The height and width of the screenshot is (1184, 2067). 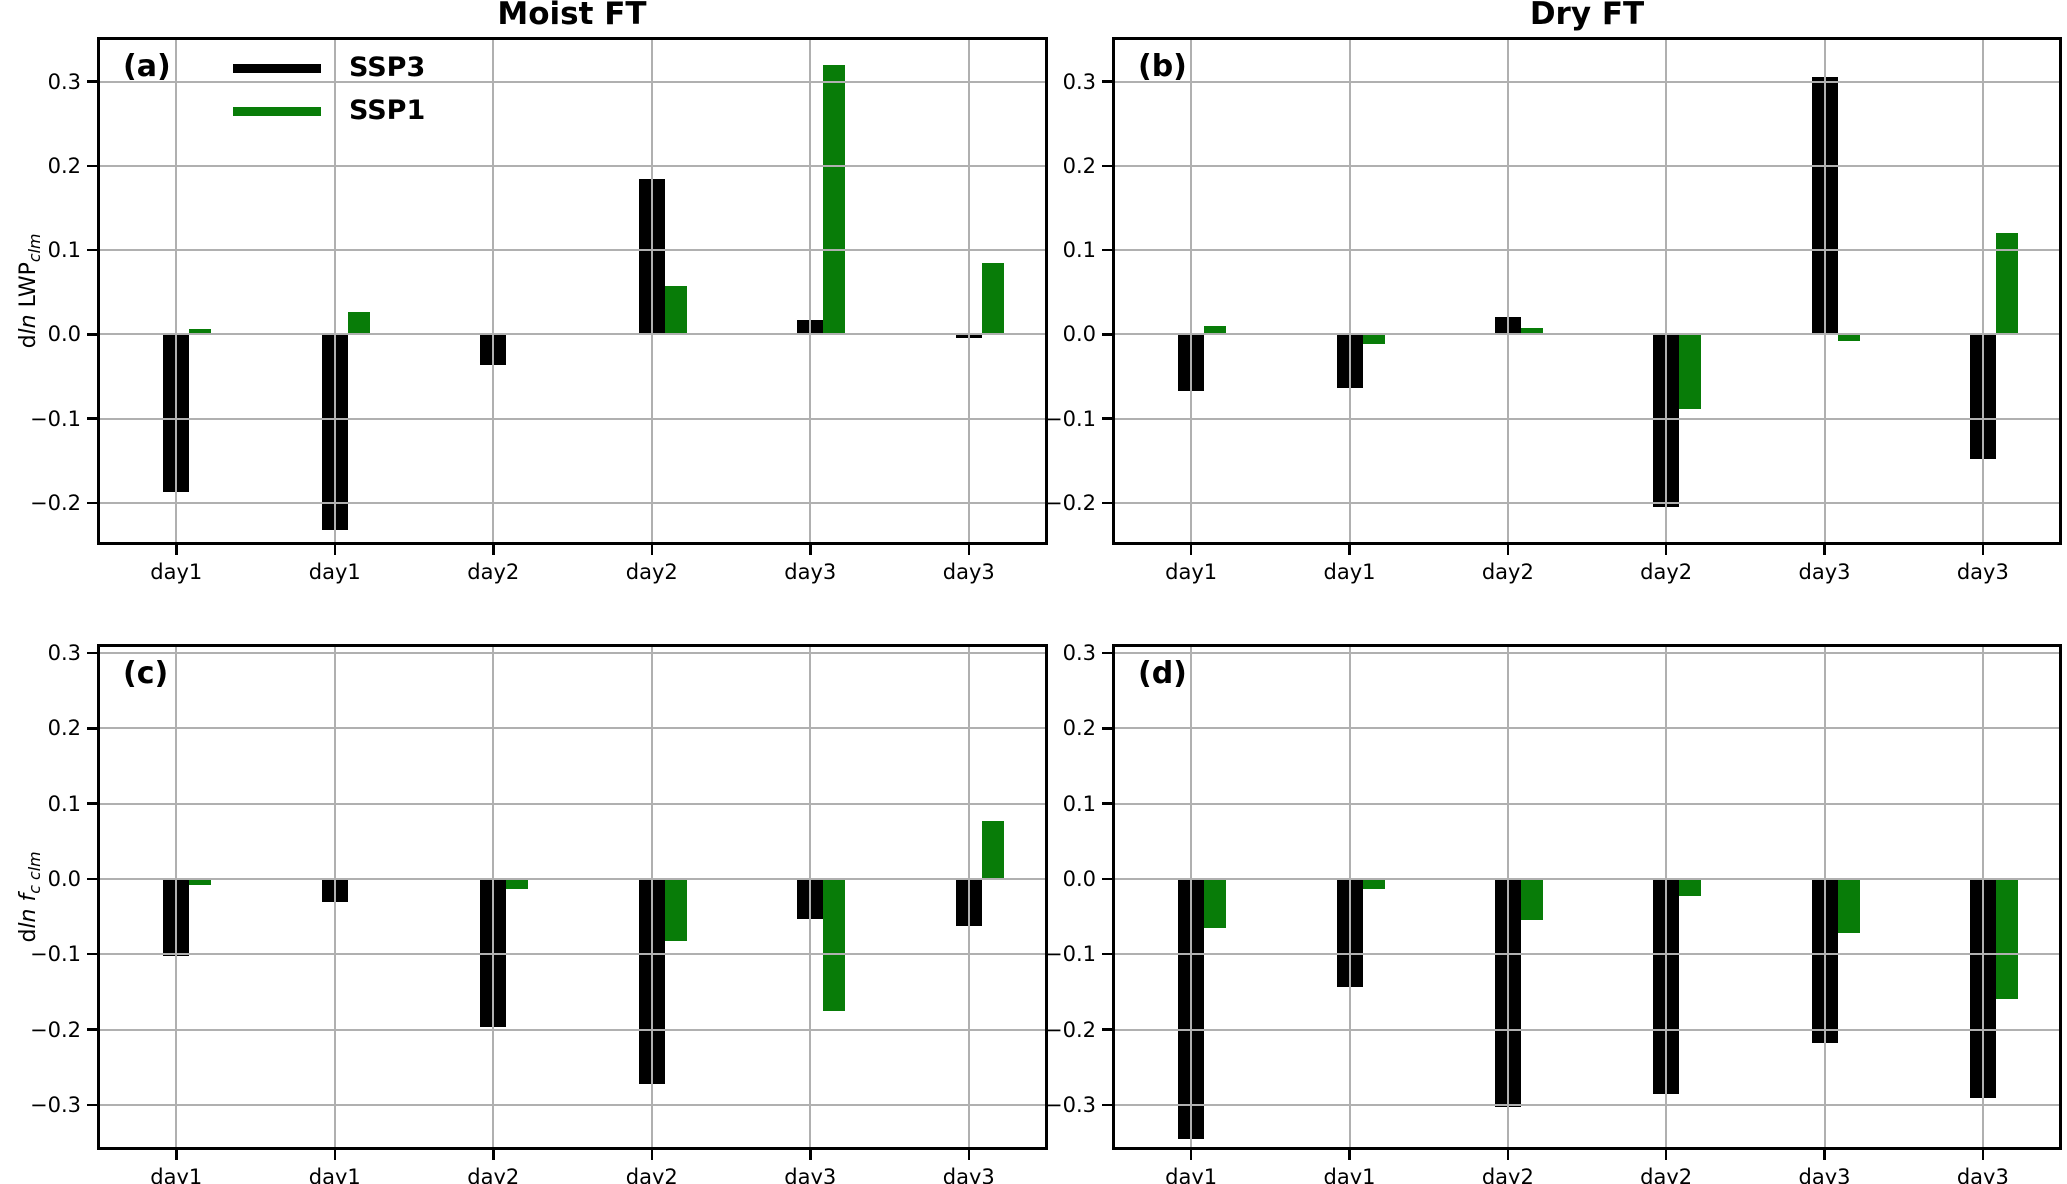 What do you see at coordinates (28, 288) in the screenshot?
I see `y-axis-label-part: LWP` at bounding box center [28, 288].